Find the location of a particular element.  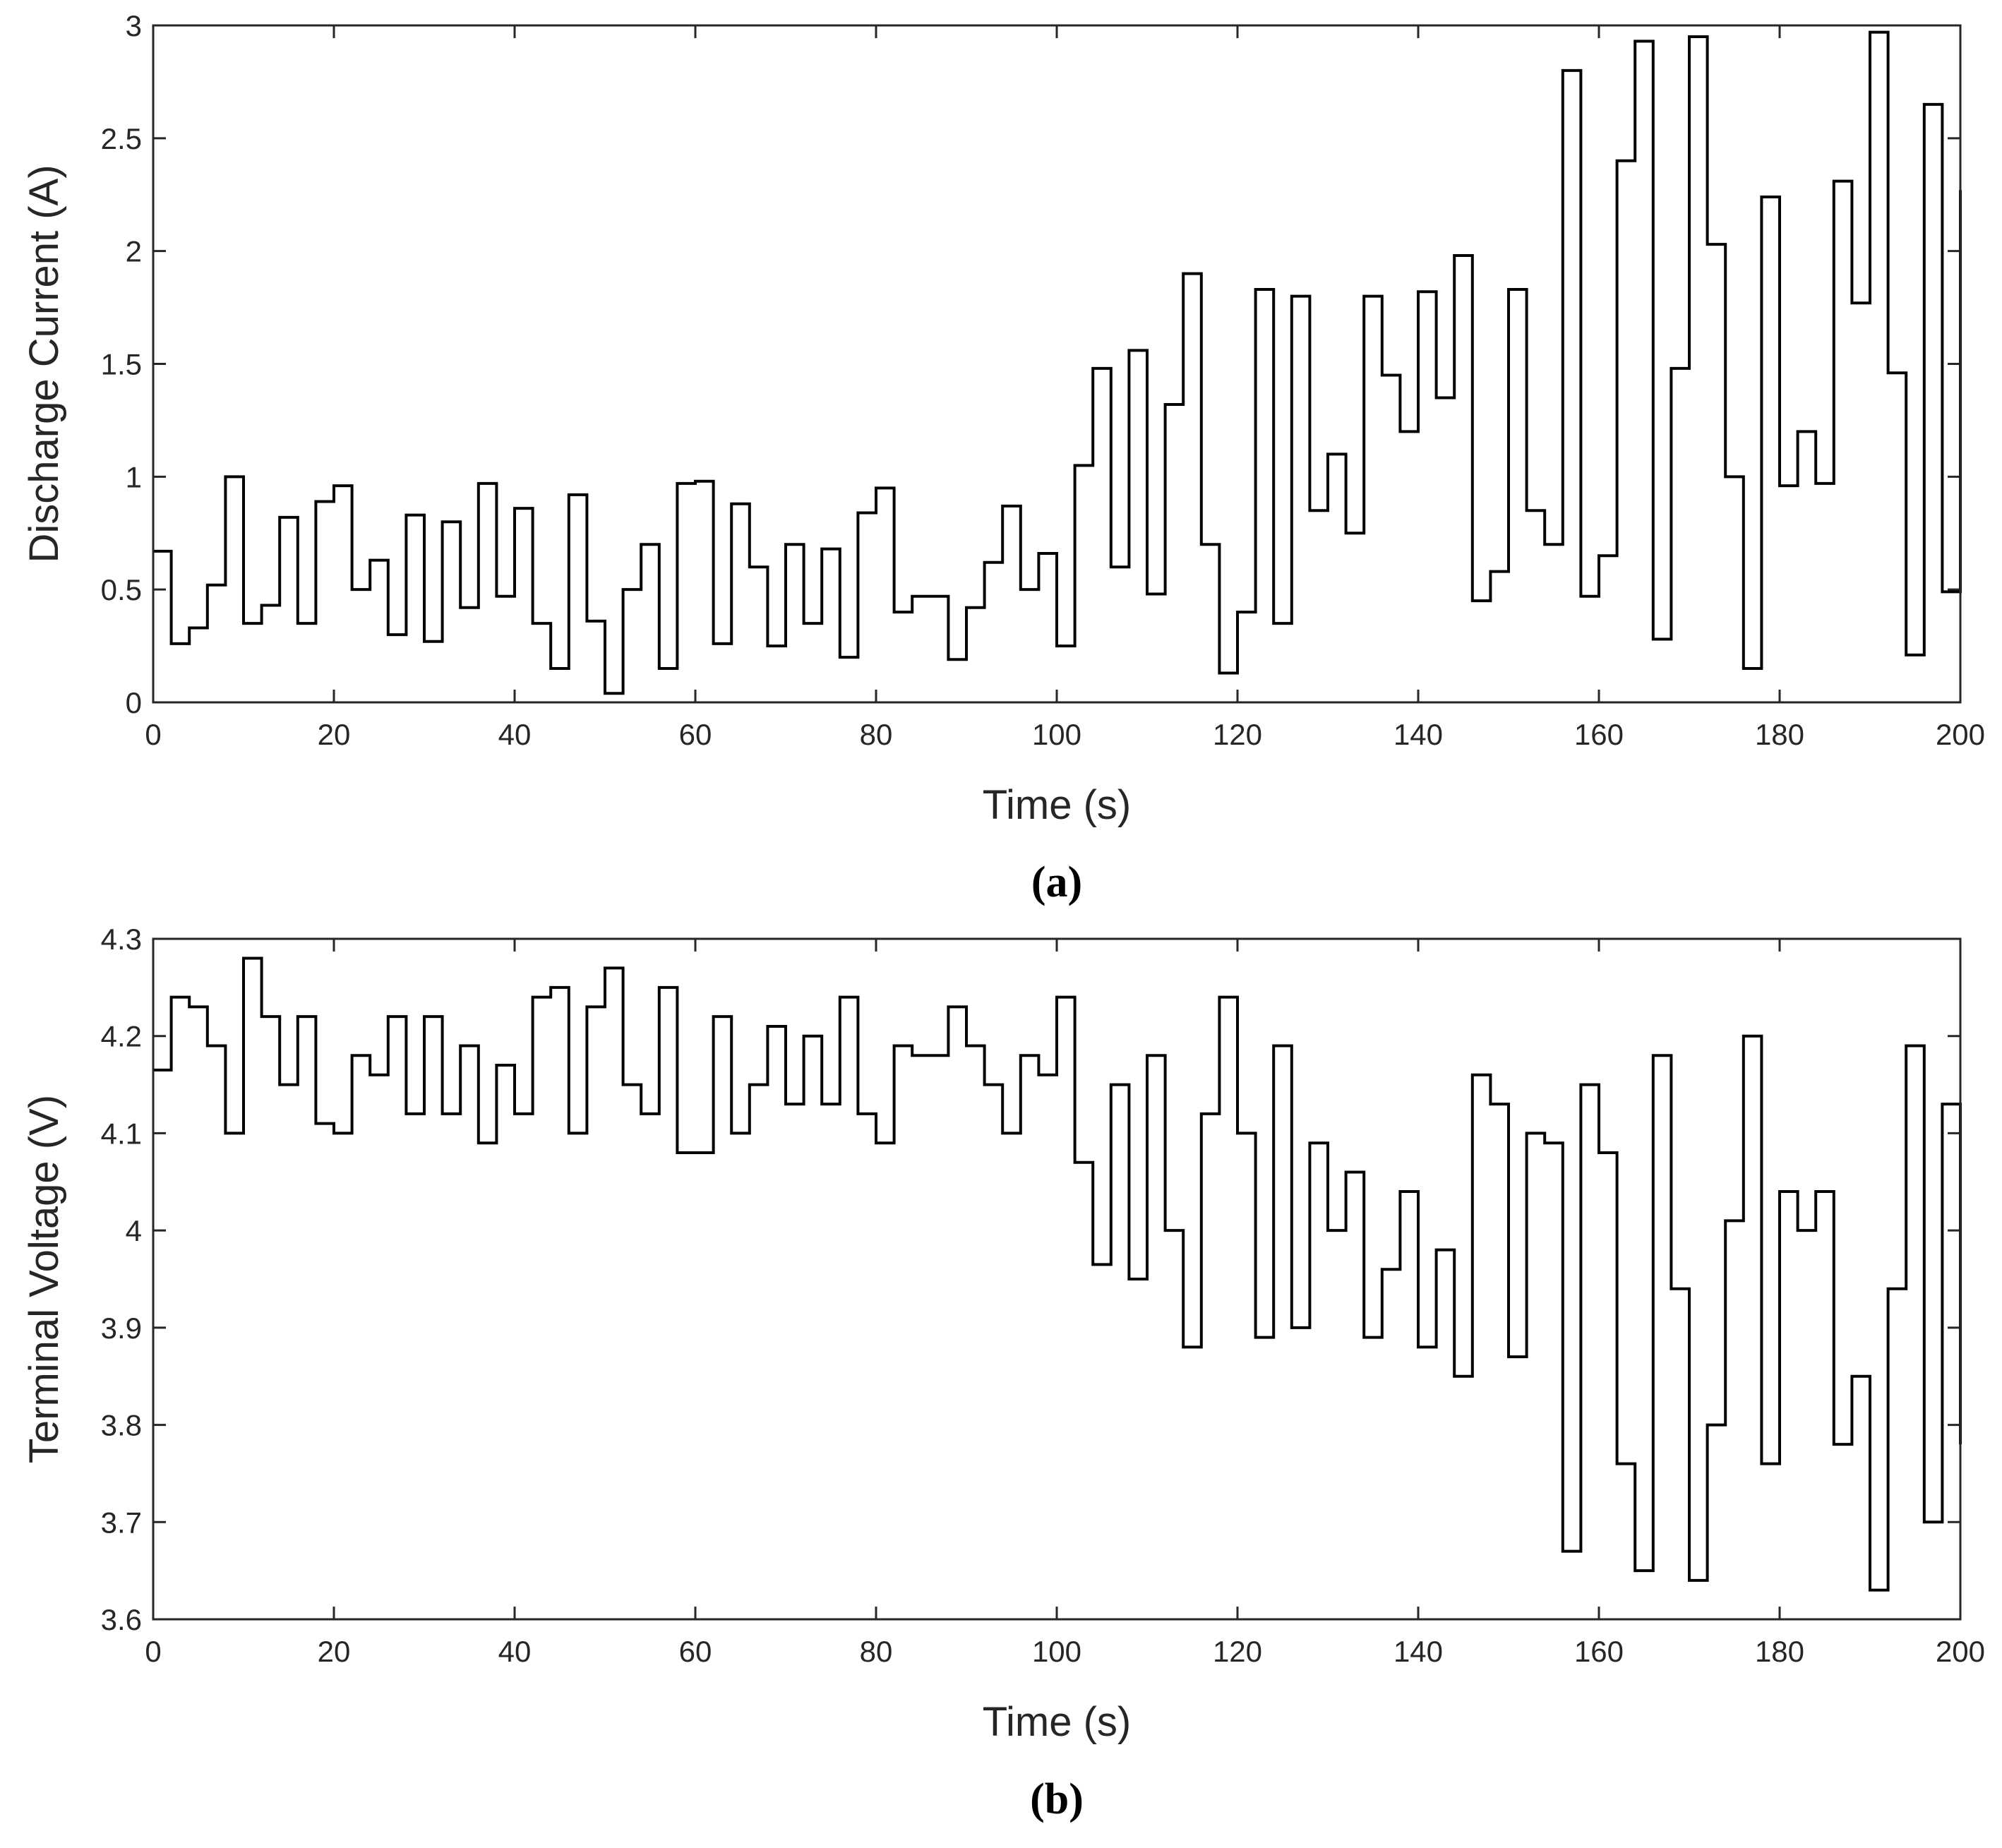

y-tick-label: 0.5 is located at coordinates (121, 589).